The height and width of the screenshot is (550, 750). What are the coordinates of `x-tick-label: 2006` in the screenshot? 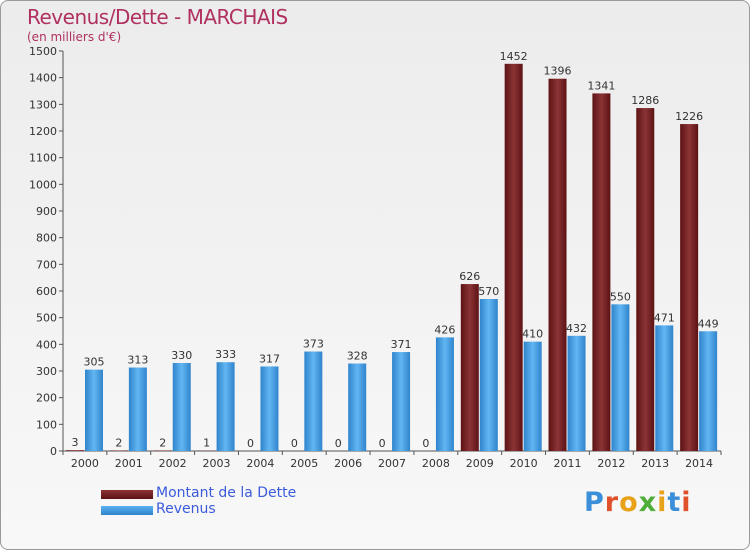 It's located at (348, 463).